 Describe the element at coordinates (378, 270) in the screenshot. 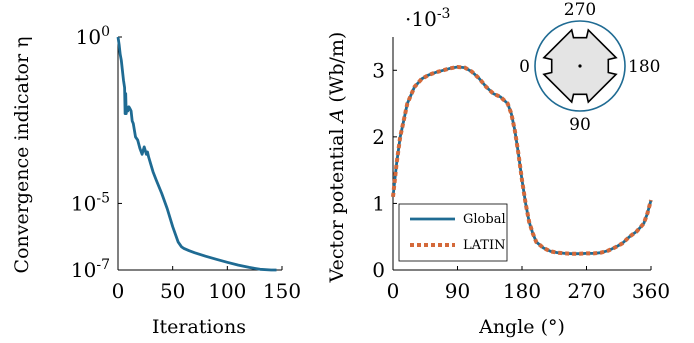

I see `right-y-tick-label: 0` at that location.